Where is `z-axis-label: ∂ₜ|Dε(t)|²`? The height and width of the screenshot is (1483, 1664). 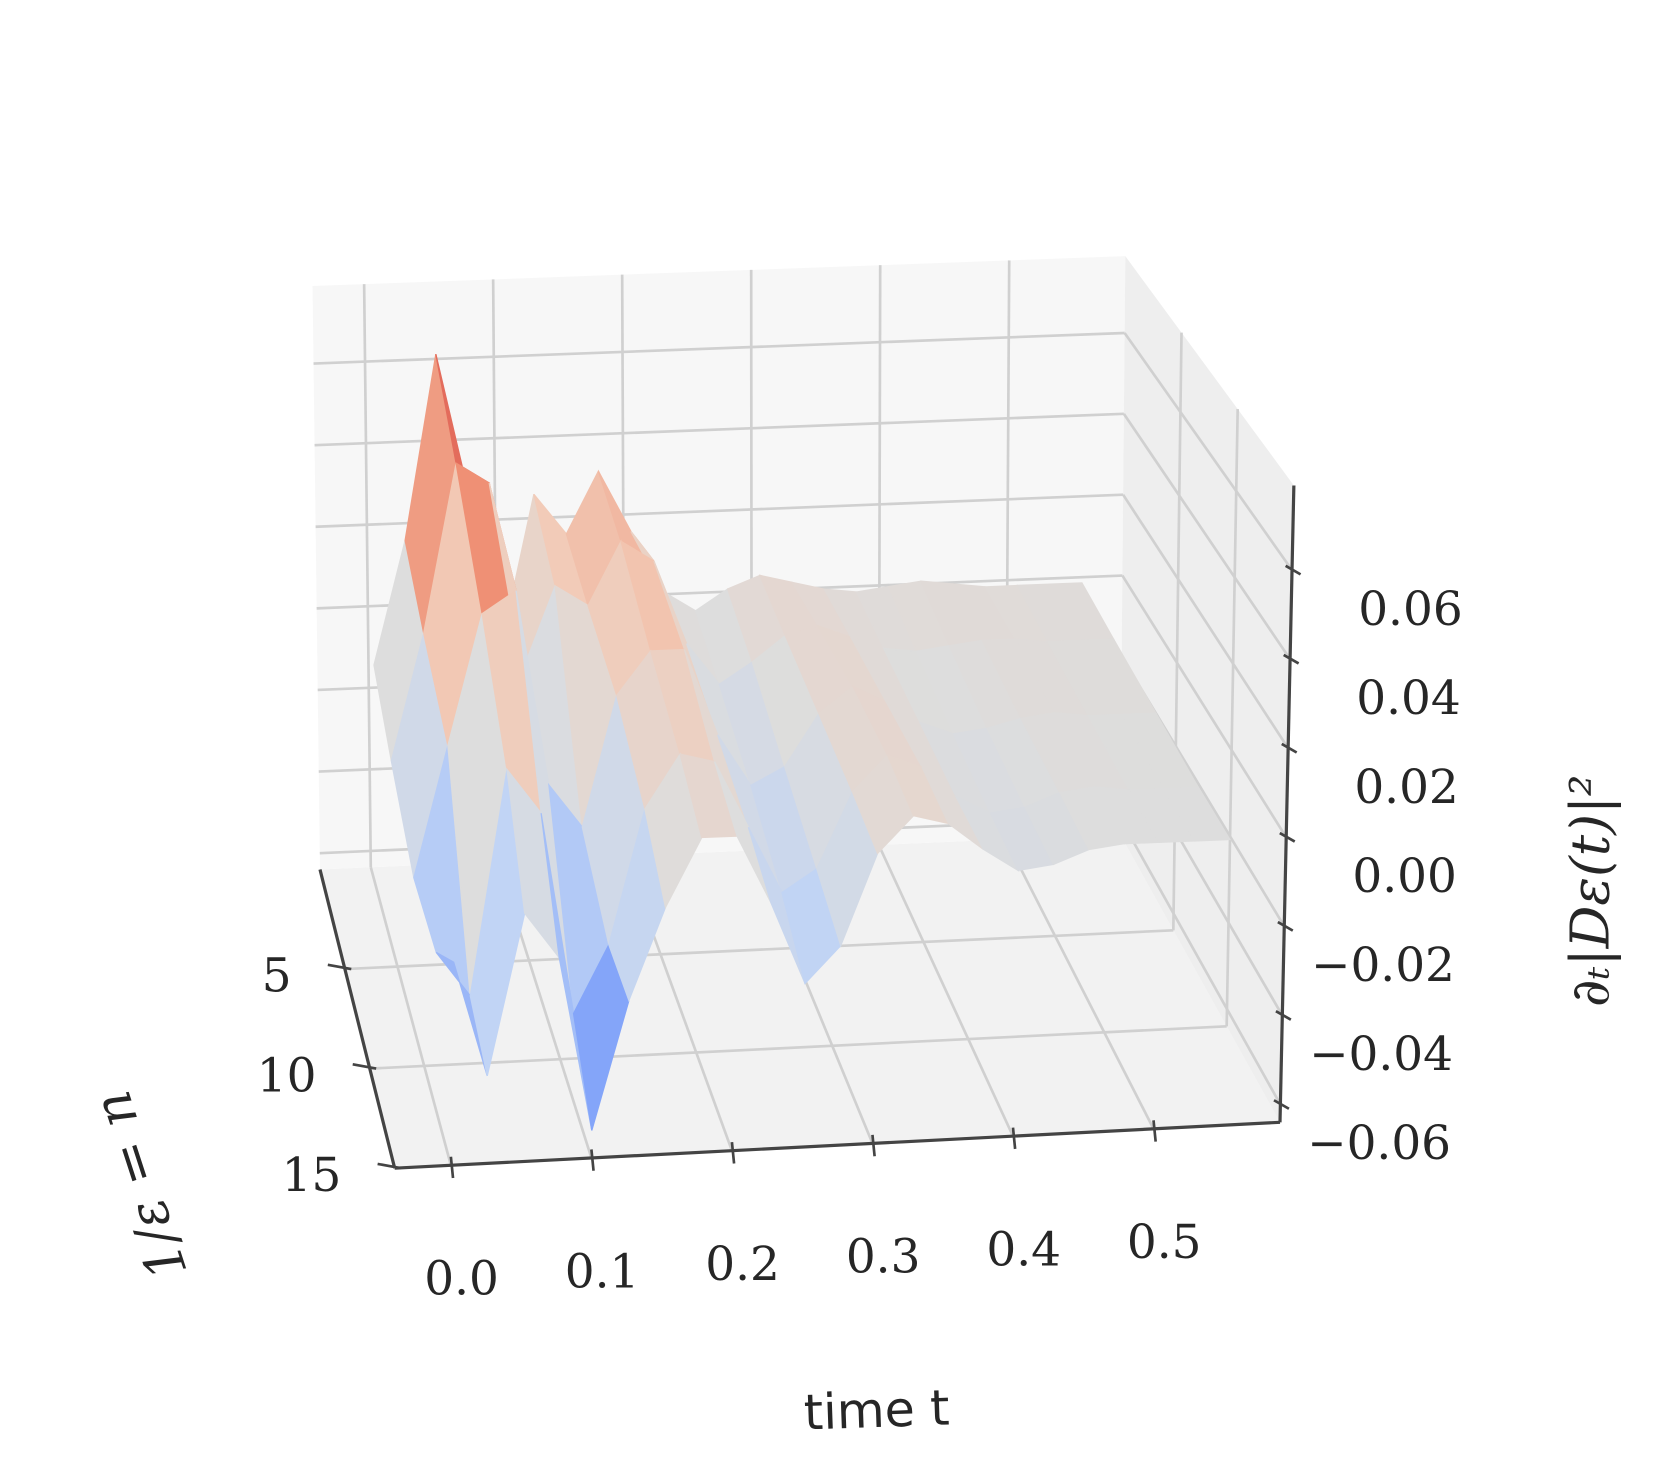
z-axis-label: ∂ₜ|Dε(t)|² is located at coordinates (1590, 891).